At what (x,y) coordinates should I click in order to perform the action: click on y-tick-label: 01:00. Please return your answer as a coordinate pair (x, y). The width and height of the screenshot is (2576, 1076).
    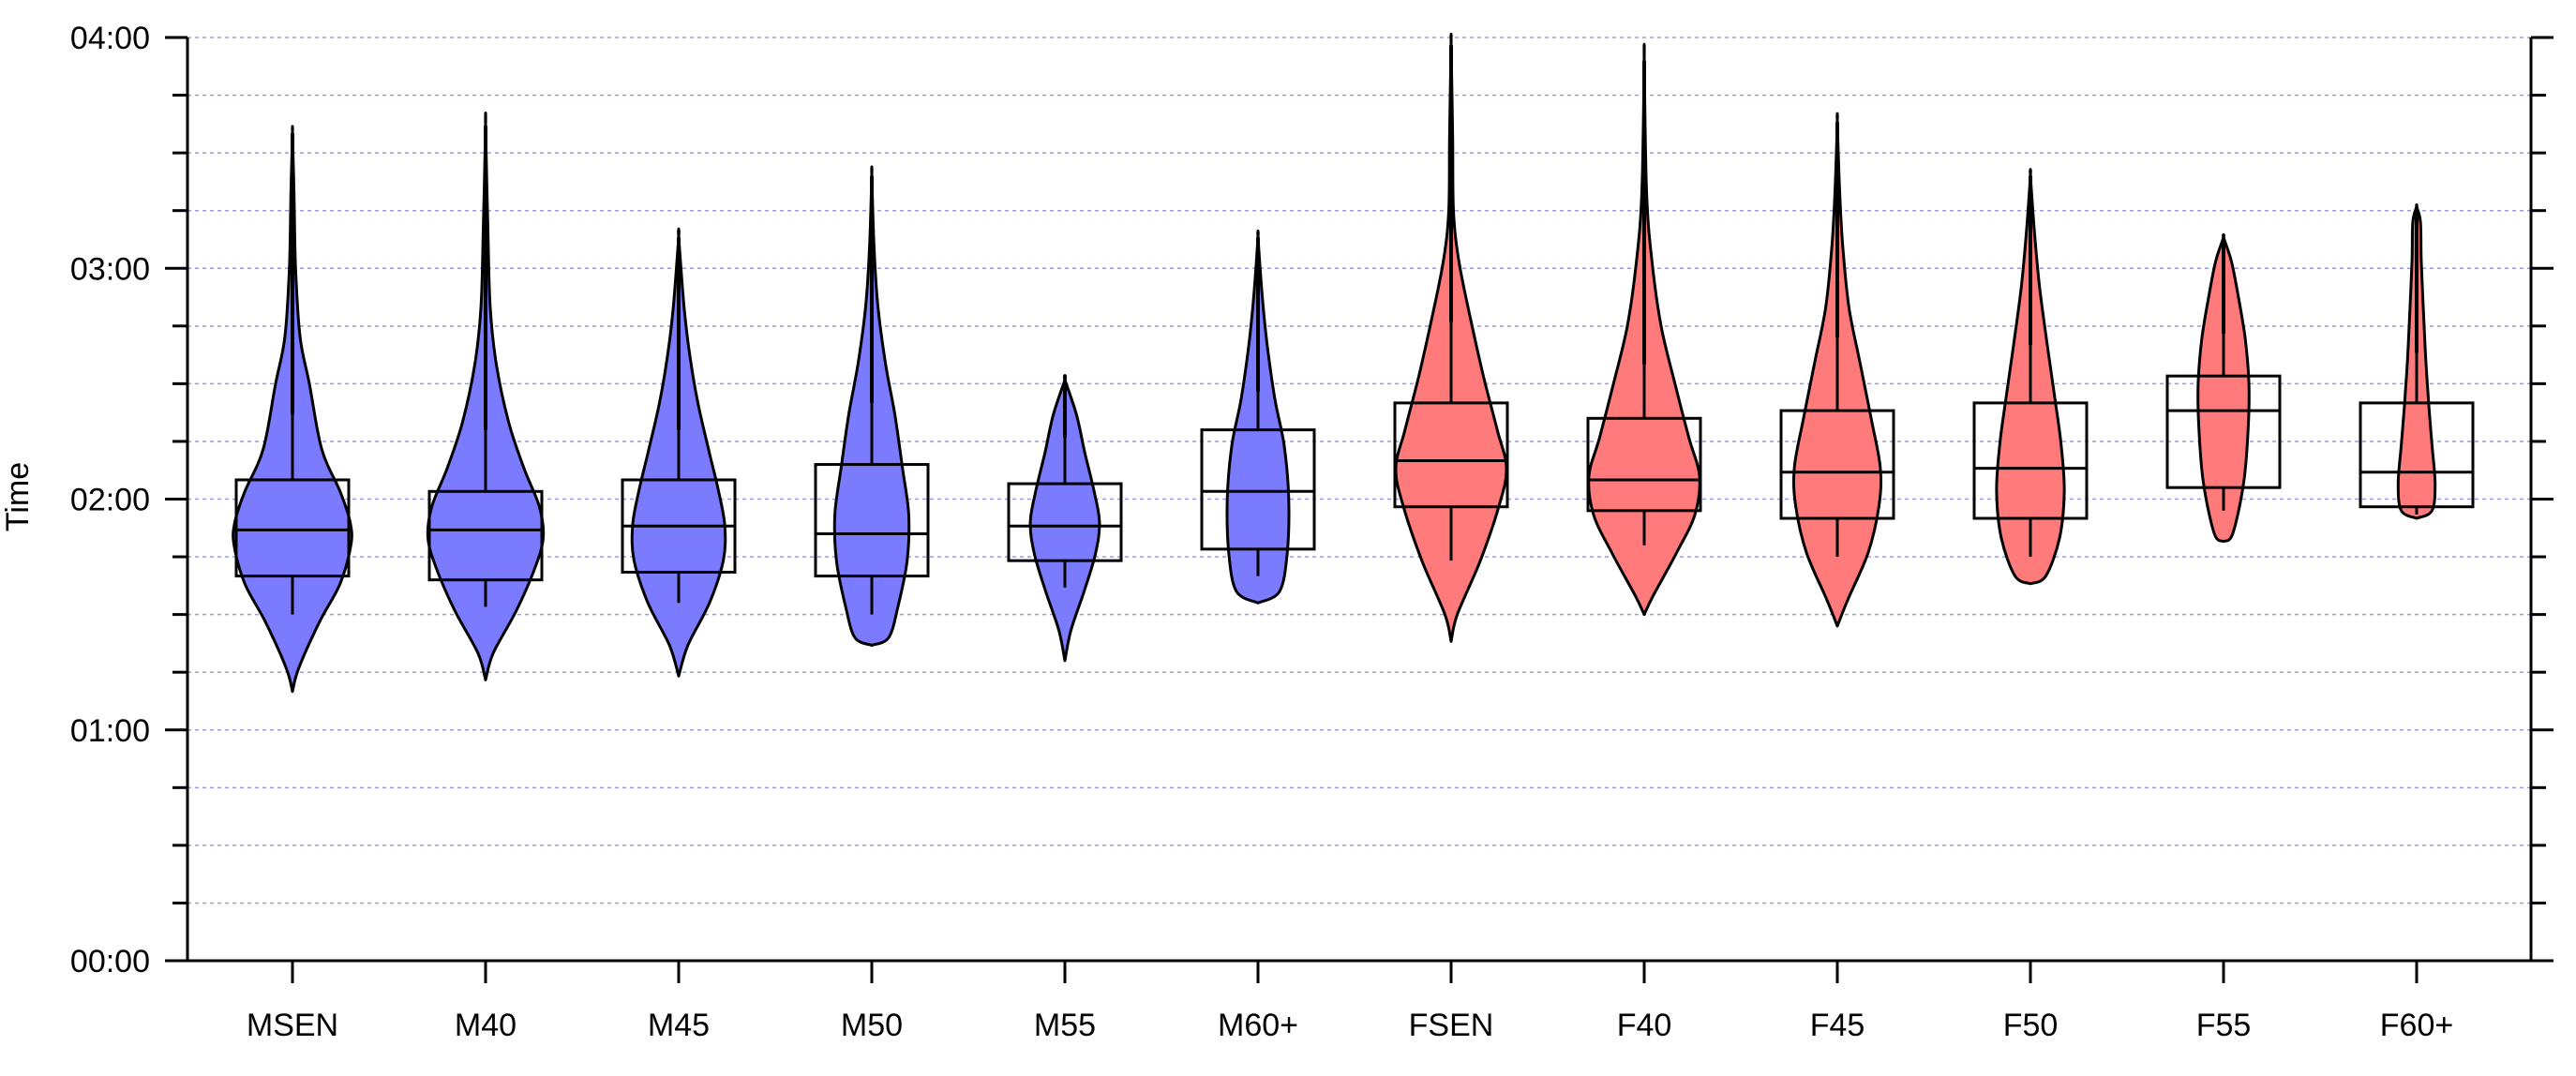
    Looking at the image, I should click on (110, 731).